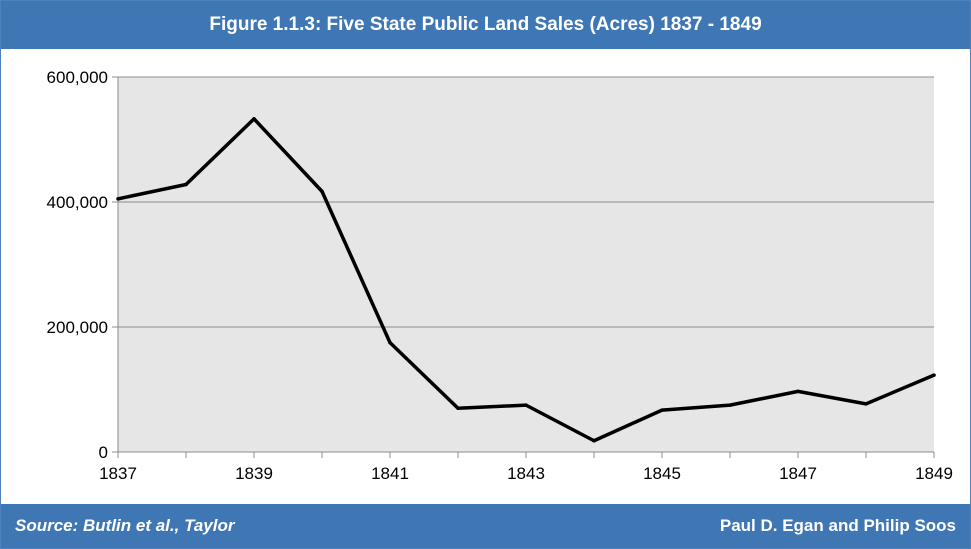 This screenshot has width=971, height=549. I want to click on y-tick-label: 200,000, so click(77, 327).